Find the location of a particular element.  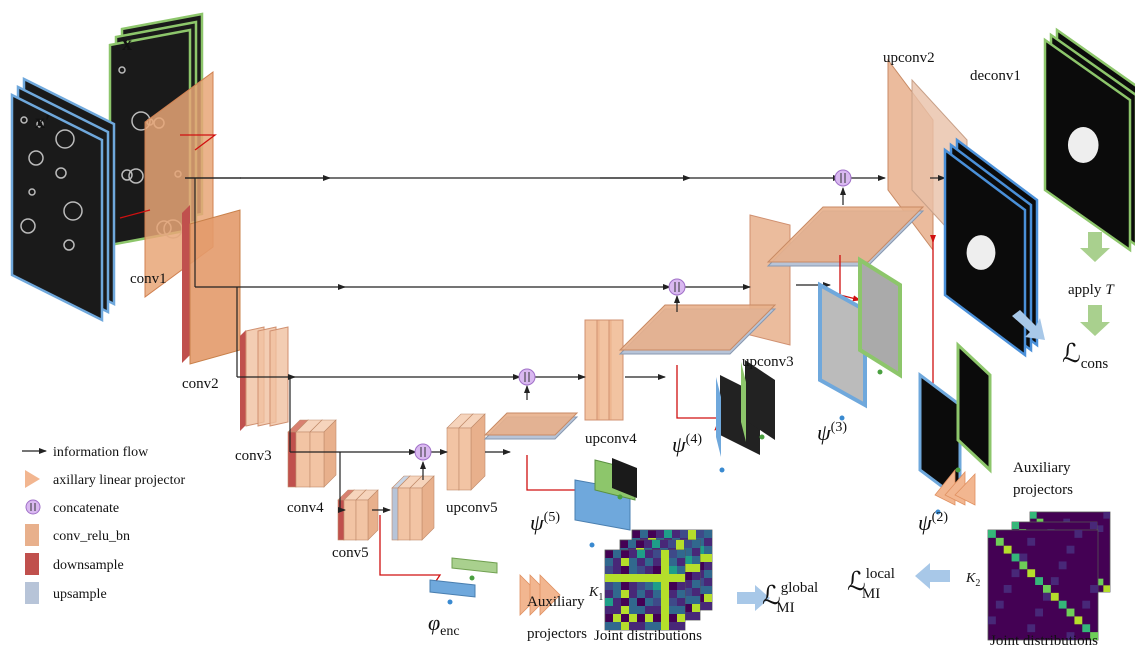

psi4-map is located at coordinates (718, 417).